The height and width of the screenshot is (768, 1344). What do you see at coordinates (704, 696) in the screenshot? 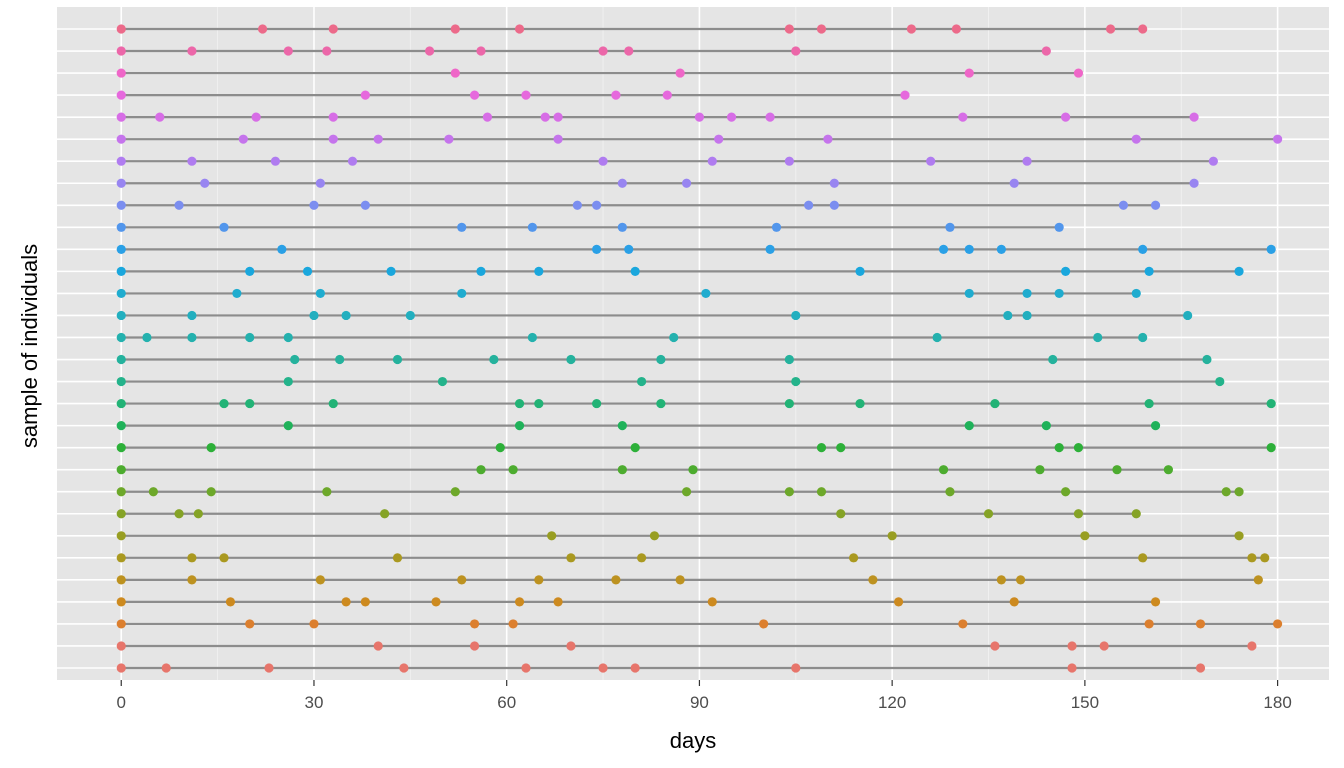
I see `x-axis-ticks: 0 30 60 90 120 150 180` at bounding box center [704, 696].